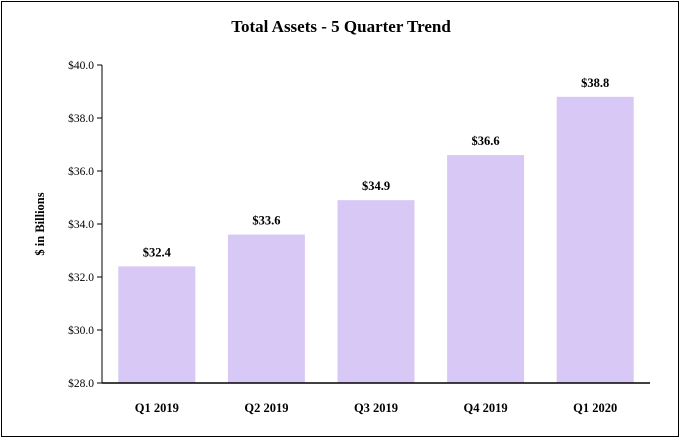 The width and height of the screenshot is (682, 440). I want to click on data-label-5: $38.8, so click(595, 83).